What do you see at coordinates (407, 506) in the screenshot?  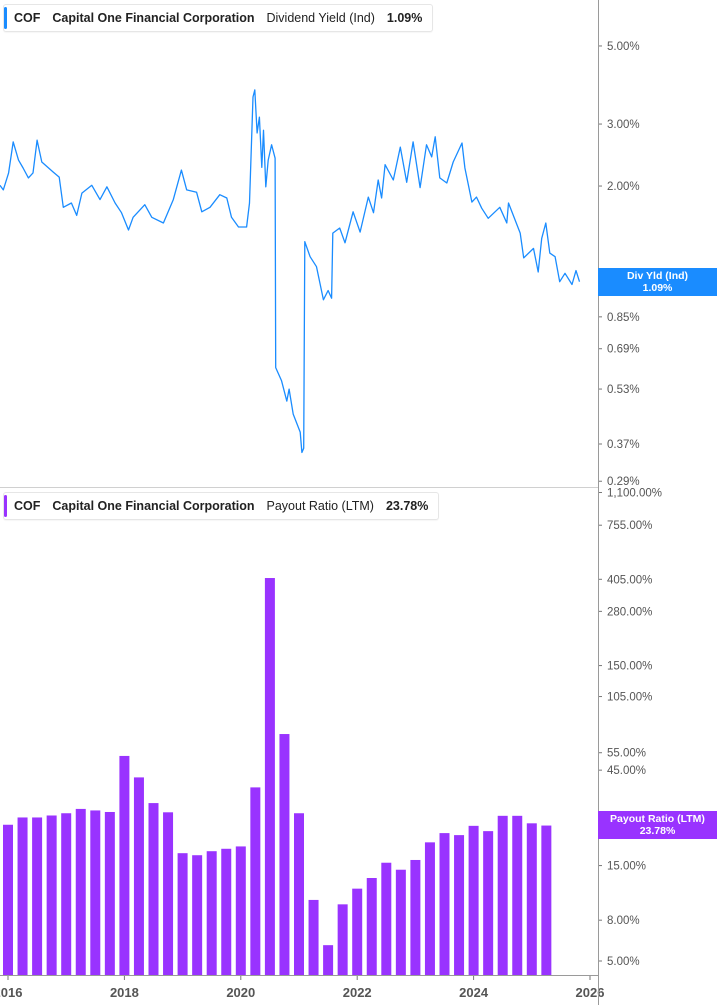 I see `legend-value: 23.78%` at bounding box center [407, 506].